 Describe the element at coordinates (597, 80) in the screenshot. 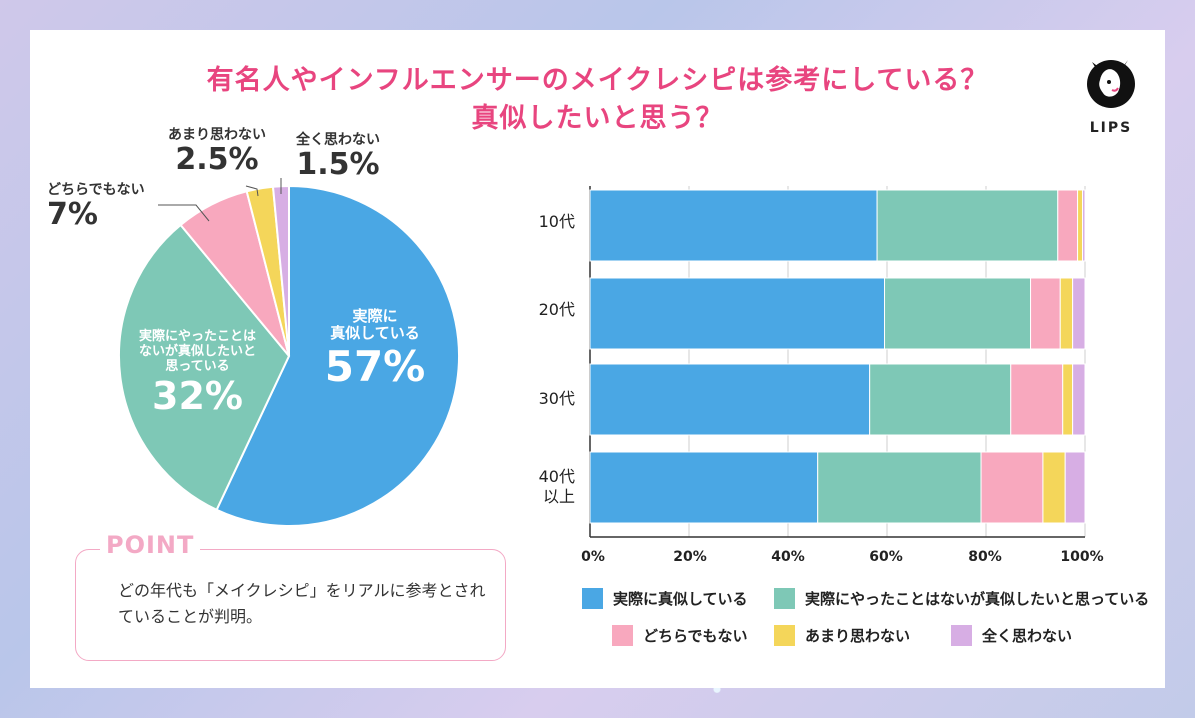

I see `title-line-1: 有名人やインフルエンサーのメイクレシピは参考にしている？` at that location.